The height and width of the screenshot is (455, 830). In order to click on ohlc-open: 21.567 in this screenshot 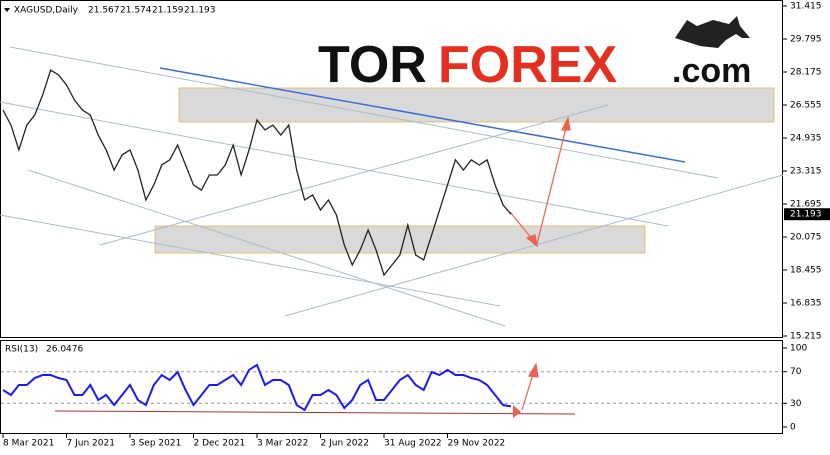, I will do `click(104, 11)`.